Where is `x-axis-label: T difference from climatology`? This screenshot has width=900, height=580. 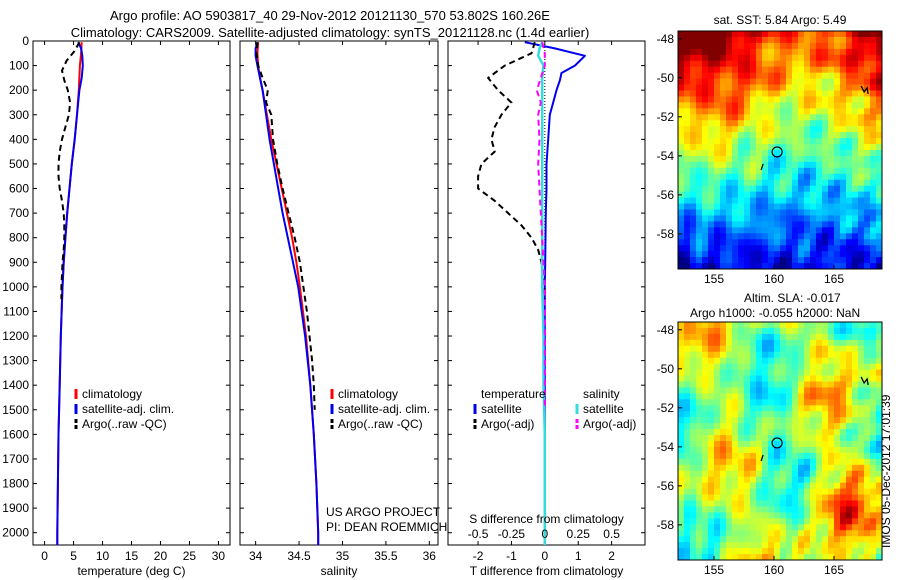
x-axis-label: T difference from climatology is located at coordinates (547, 571).